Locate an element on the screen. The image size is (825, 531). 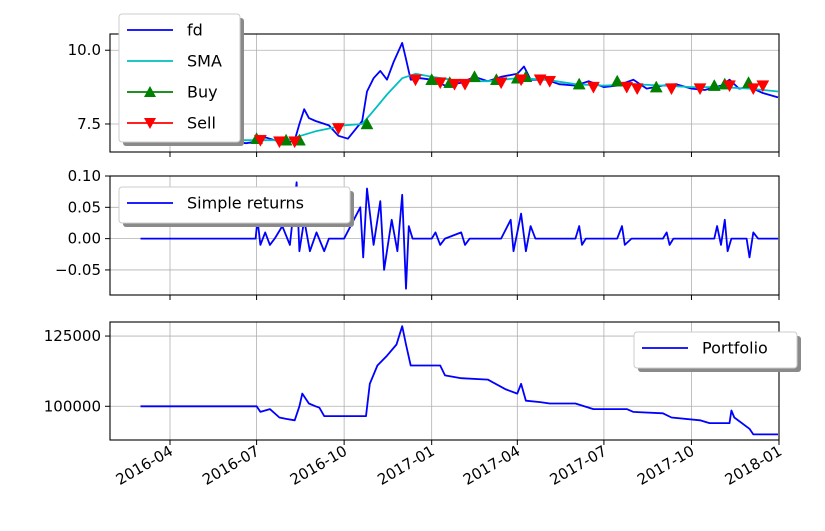
legend: Simple returns is located at coordinates (236, 206).